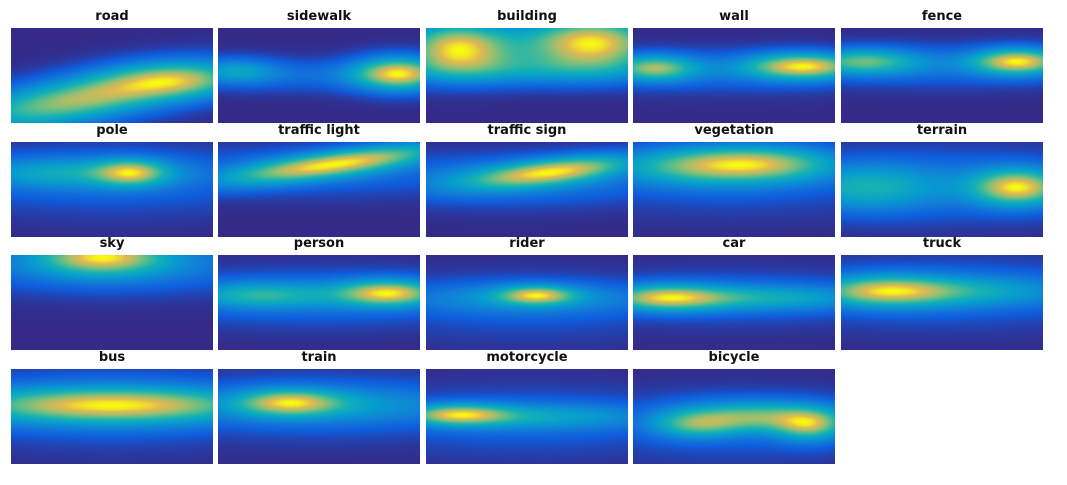 This screenshot has width=1067, height=485. What do you see at coordinates (942, 16) in the screenshot?
I see `panel-title: fence` at bounding box center [942, 16].